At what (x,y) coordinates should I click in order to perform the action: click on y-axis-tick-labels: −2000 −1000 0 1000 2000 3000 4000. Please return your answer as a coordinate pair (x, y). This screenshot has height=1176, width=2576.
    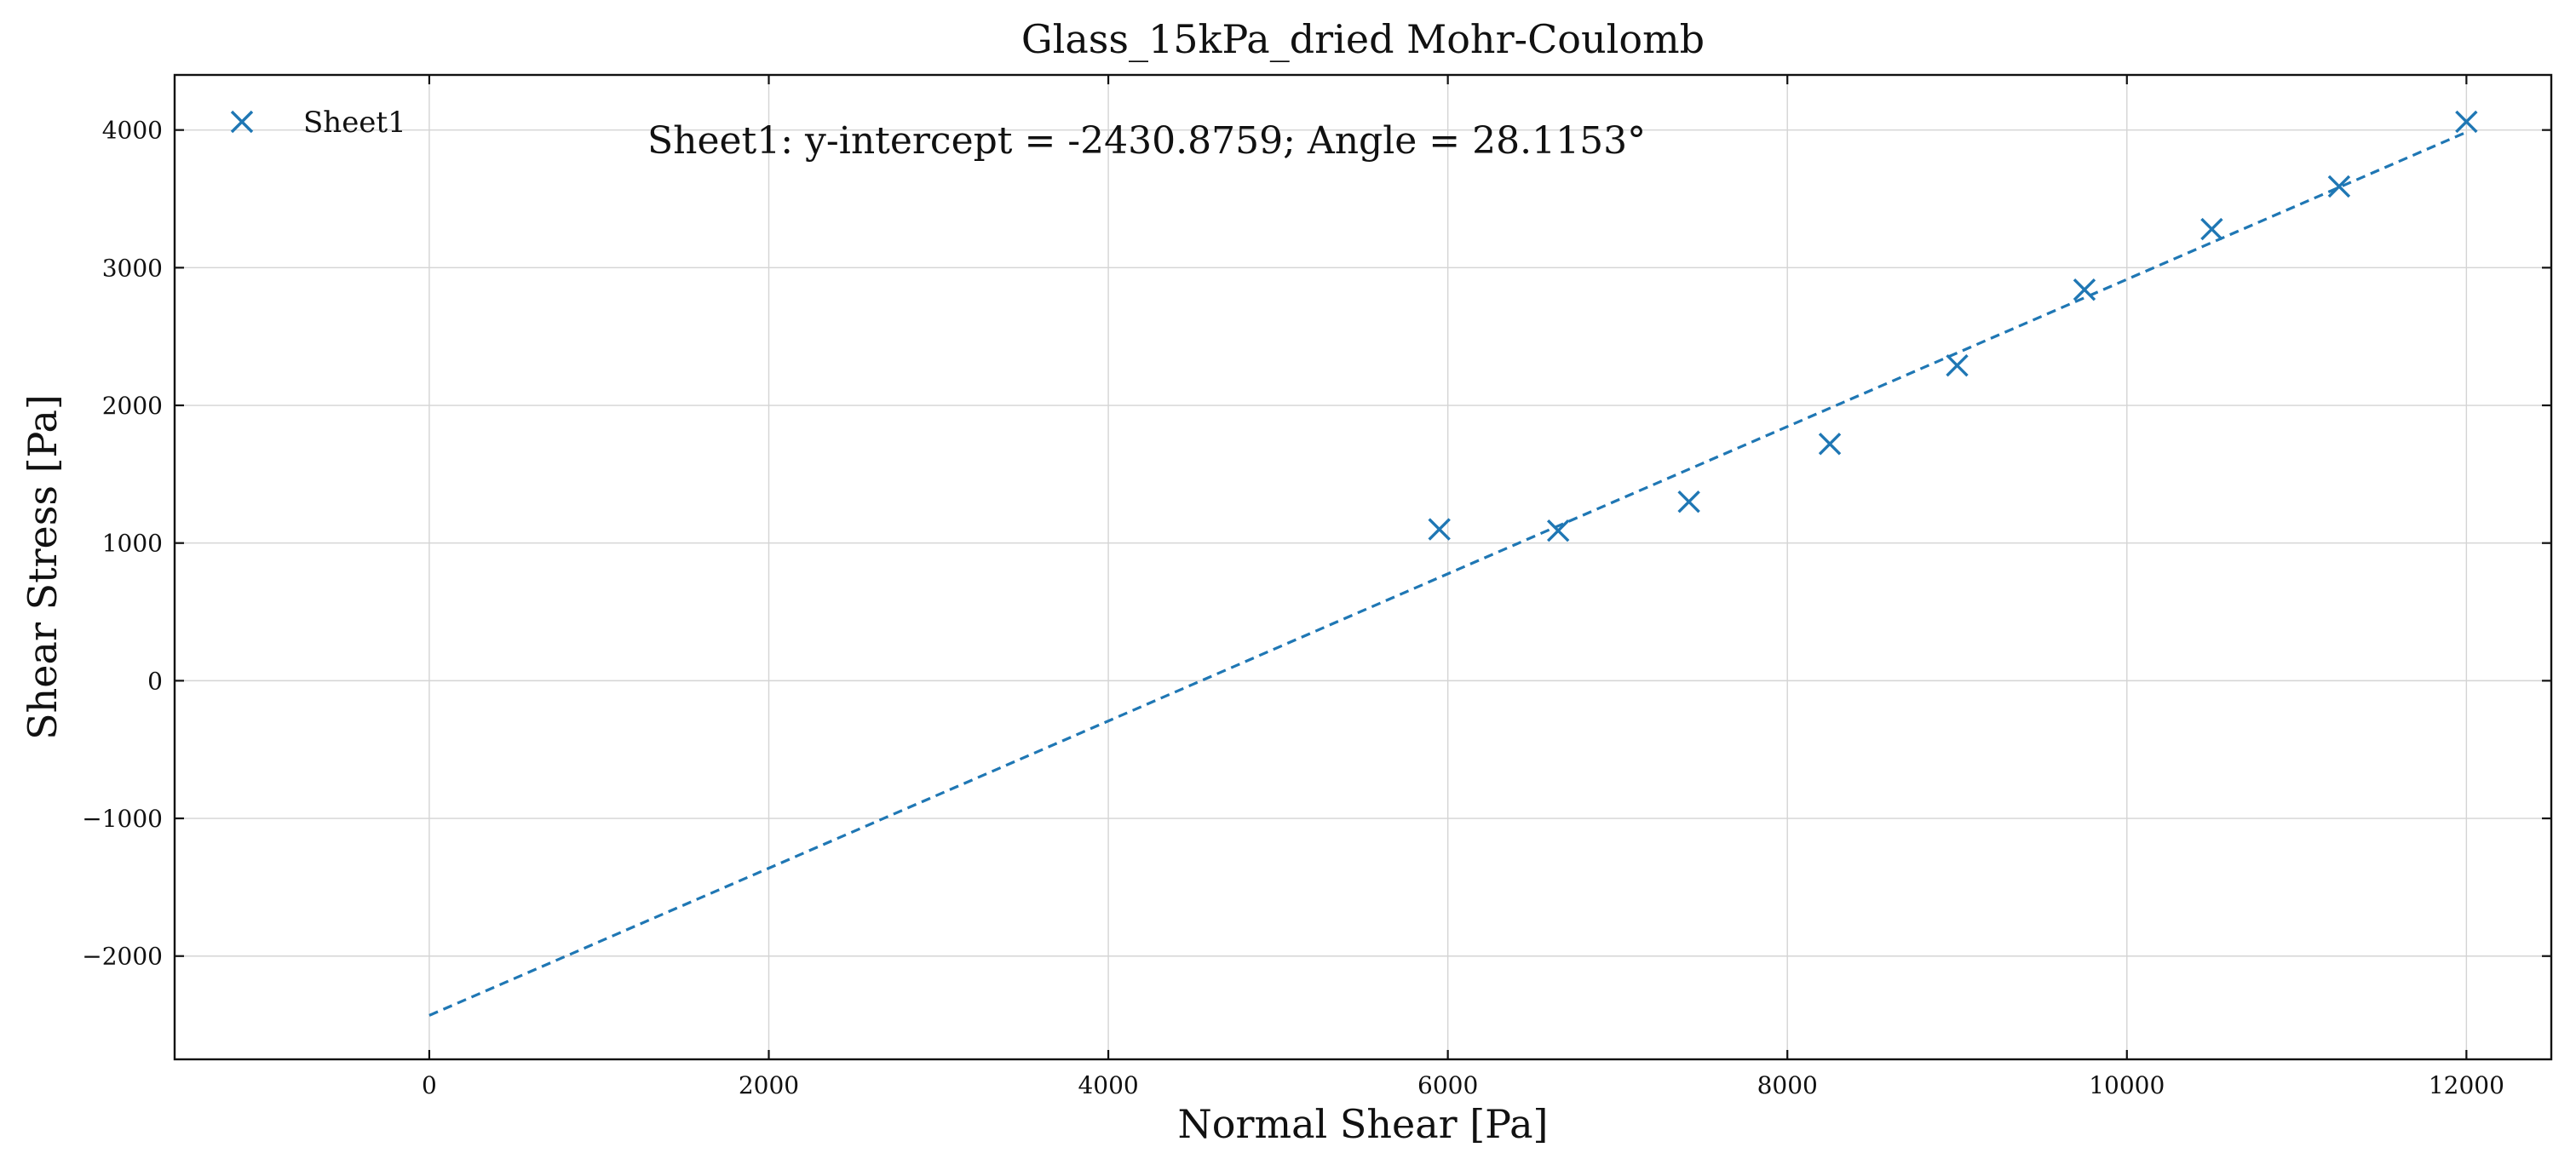
    Looking at the image, I should click on (123, 544).